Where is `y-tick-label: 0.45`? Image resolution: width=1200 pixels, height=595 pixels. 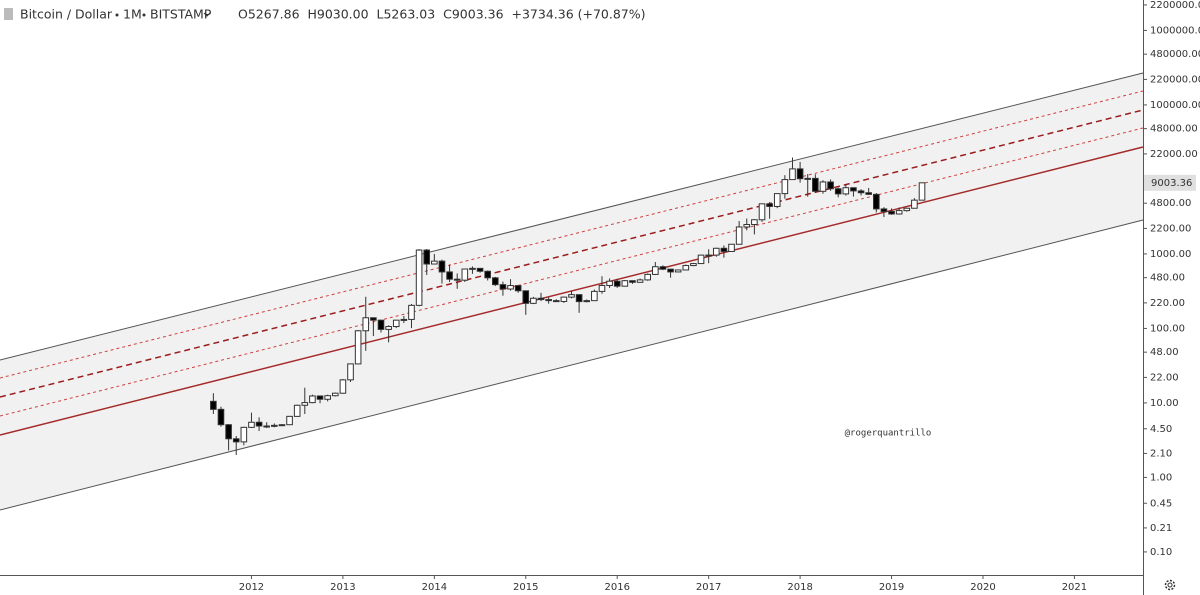
y-tick-label: 0.45 is located at coordinates (1161, 503).